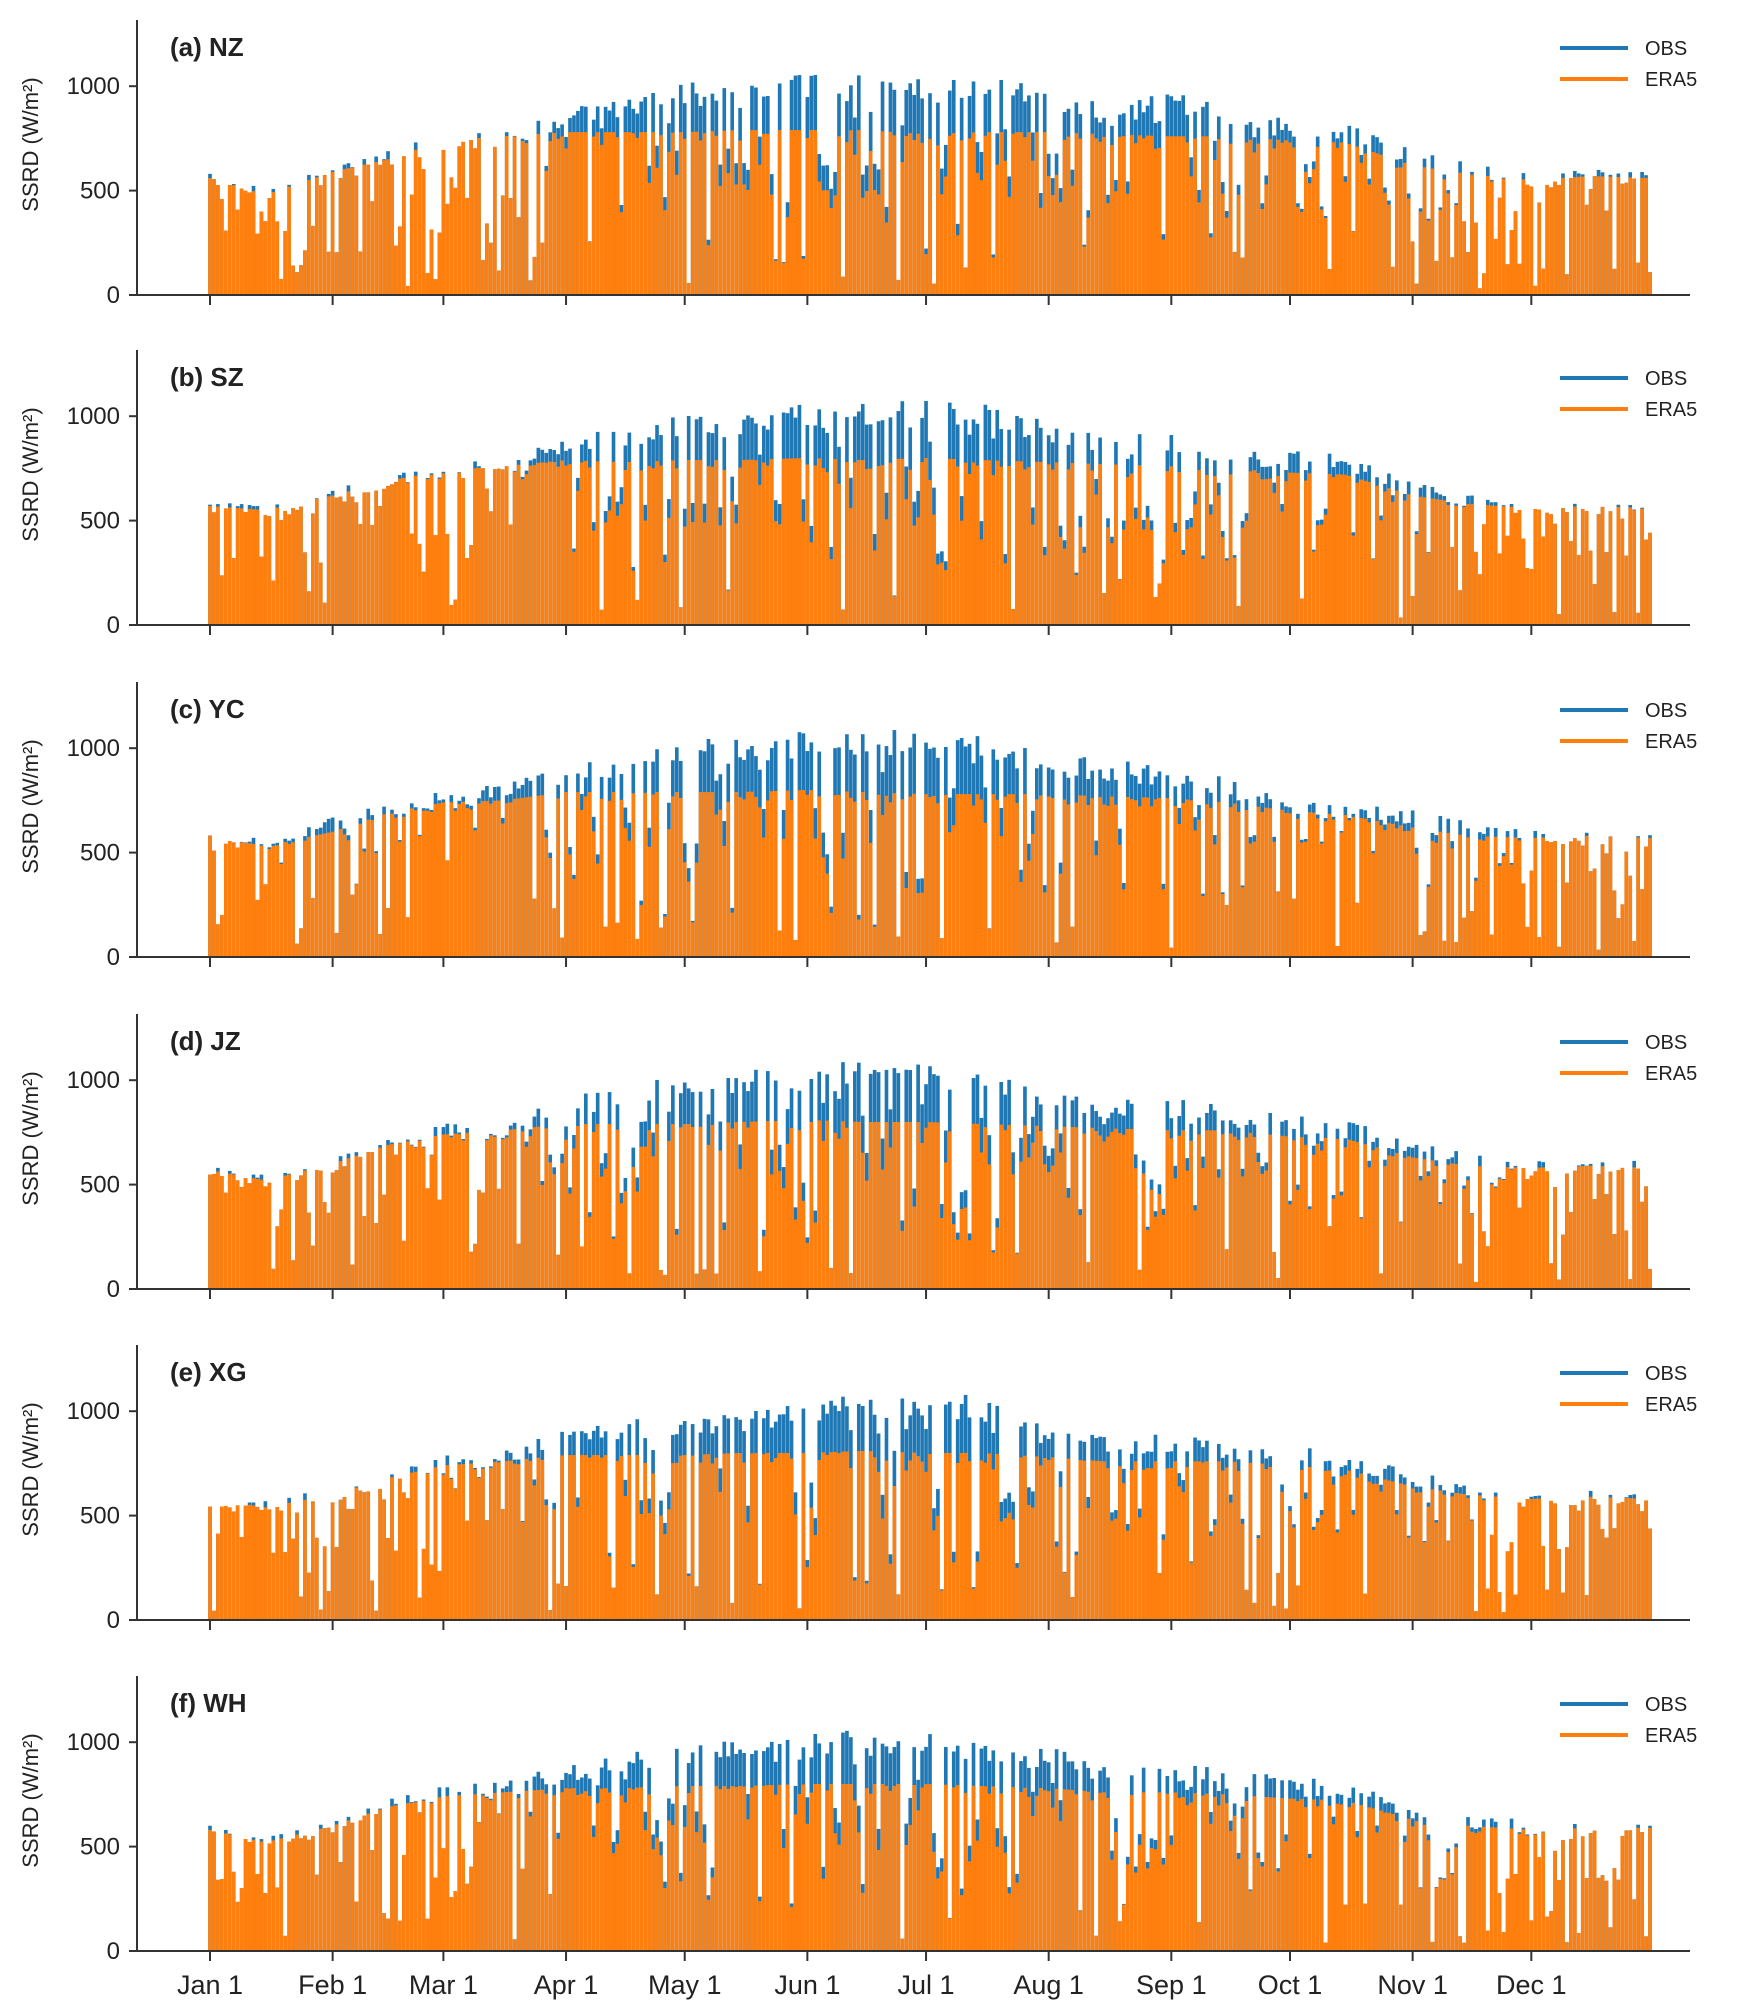 This screenshot has width=1741, height=2010. I want to click on y-tick-label: 0, so click(113, 295).